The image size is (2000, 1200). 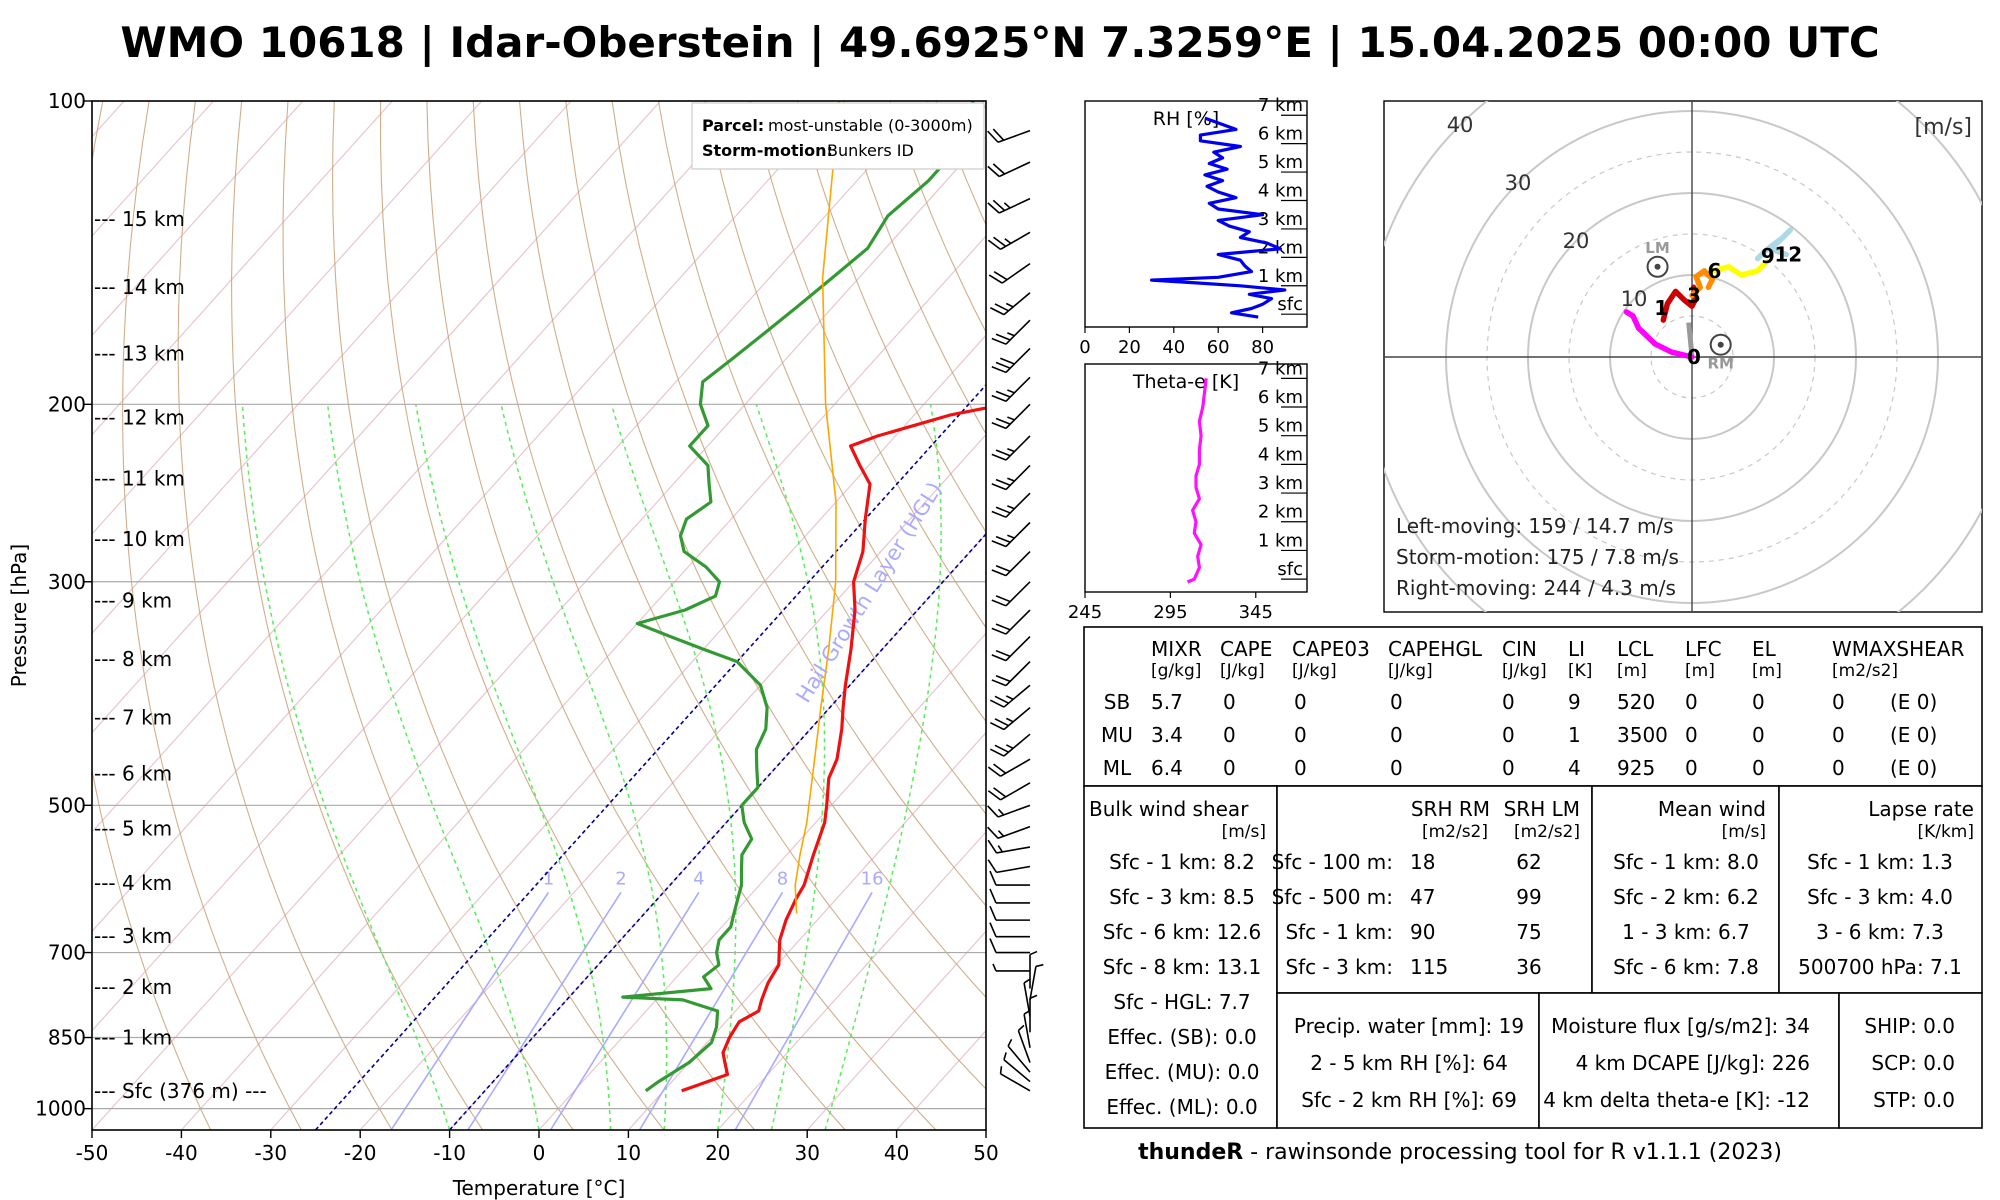 I want to click on hodograph-plot-area: 10 20 30 40 LM RM 0 136 9 12, so click(x=1683, y=356).